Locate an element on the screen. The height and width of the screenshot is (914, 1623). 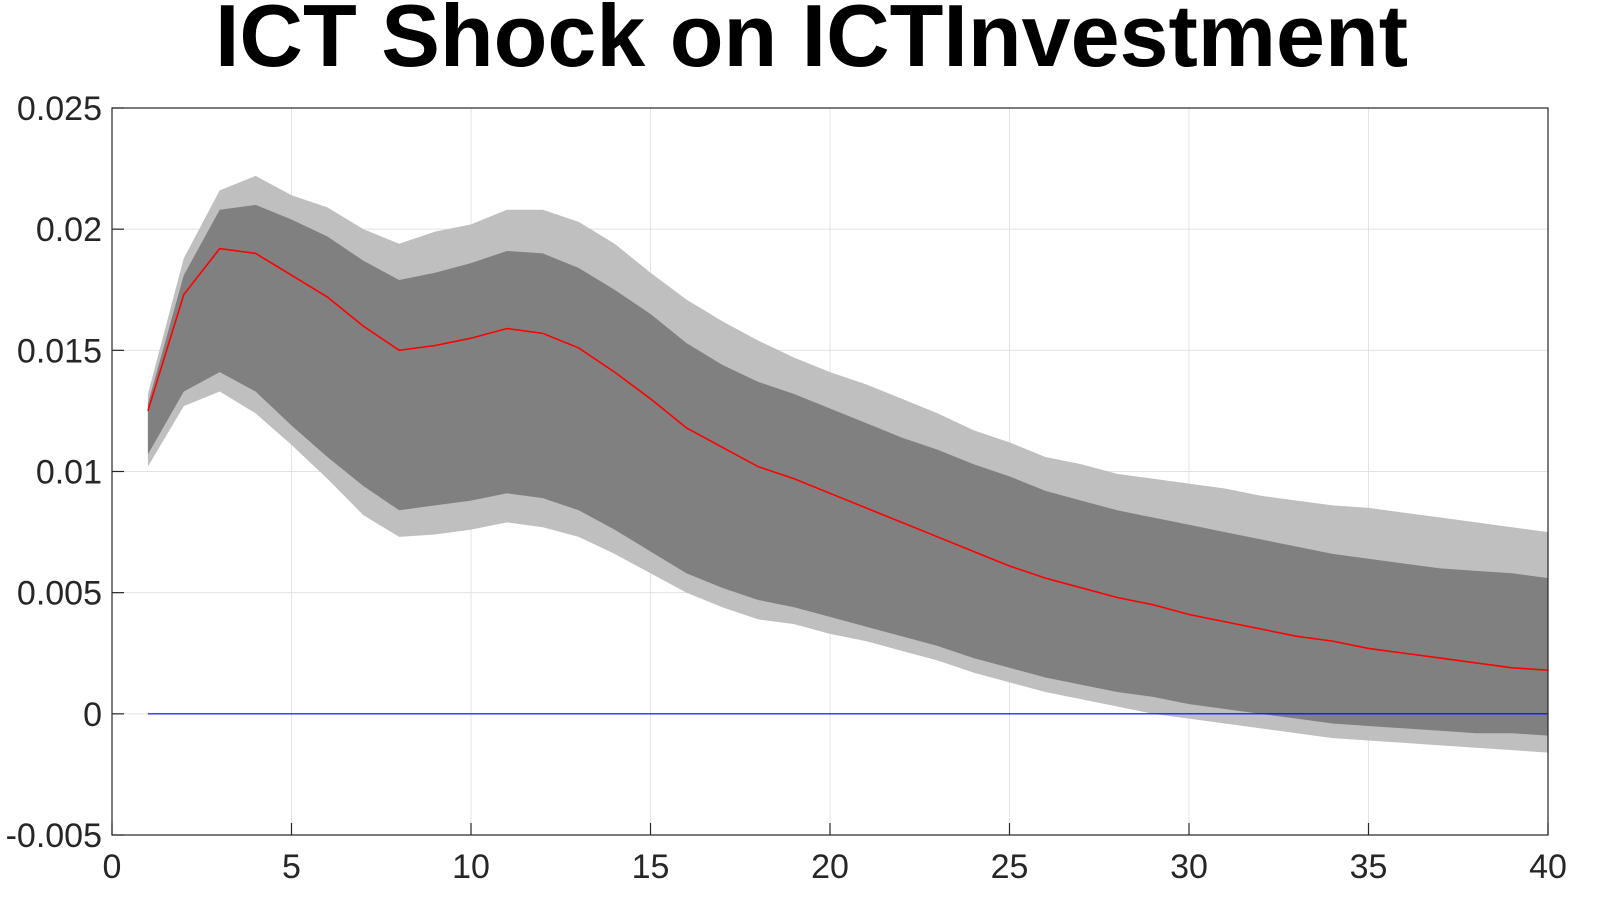
x-tick-label: 10 is located at coordinates (471, 867).